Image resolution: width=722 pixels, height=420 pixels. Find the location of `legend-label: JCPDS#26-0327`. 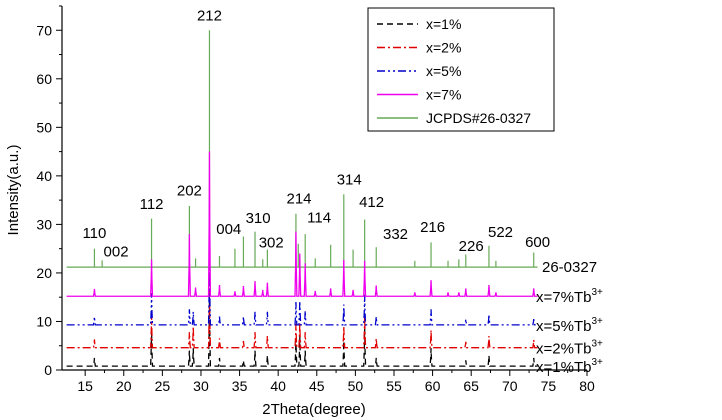

legend-label: JCPDS#26-0327 is located at coordinates (478, 118).